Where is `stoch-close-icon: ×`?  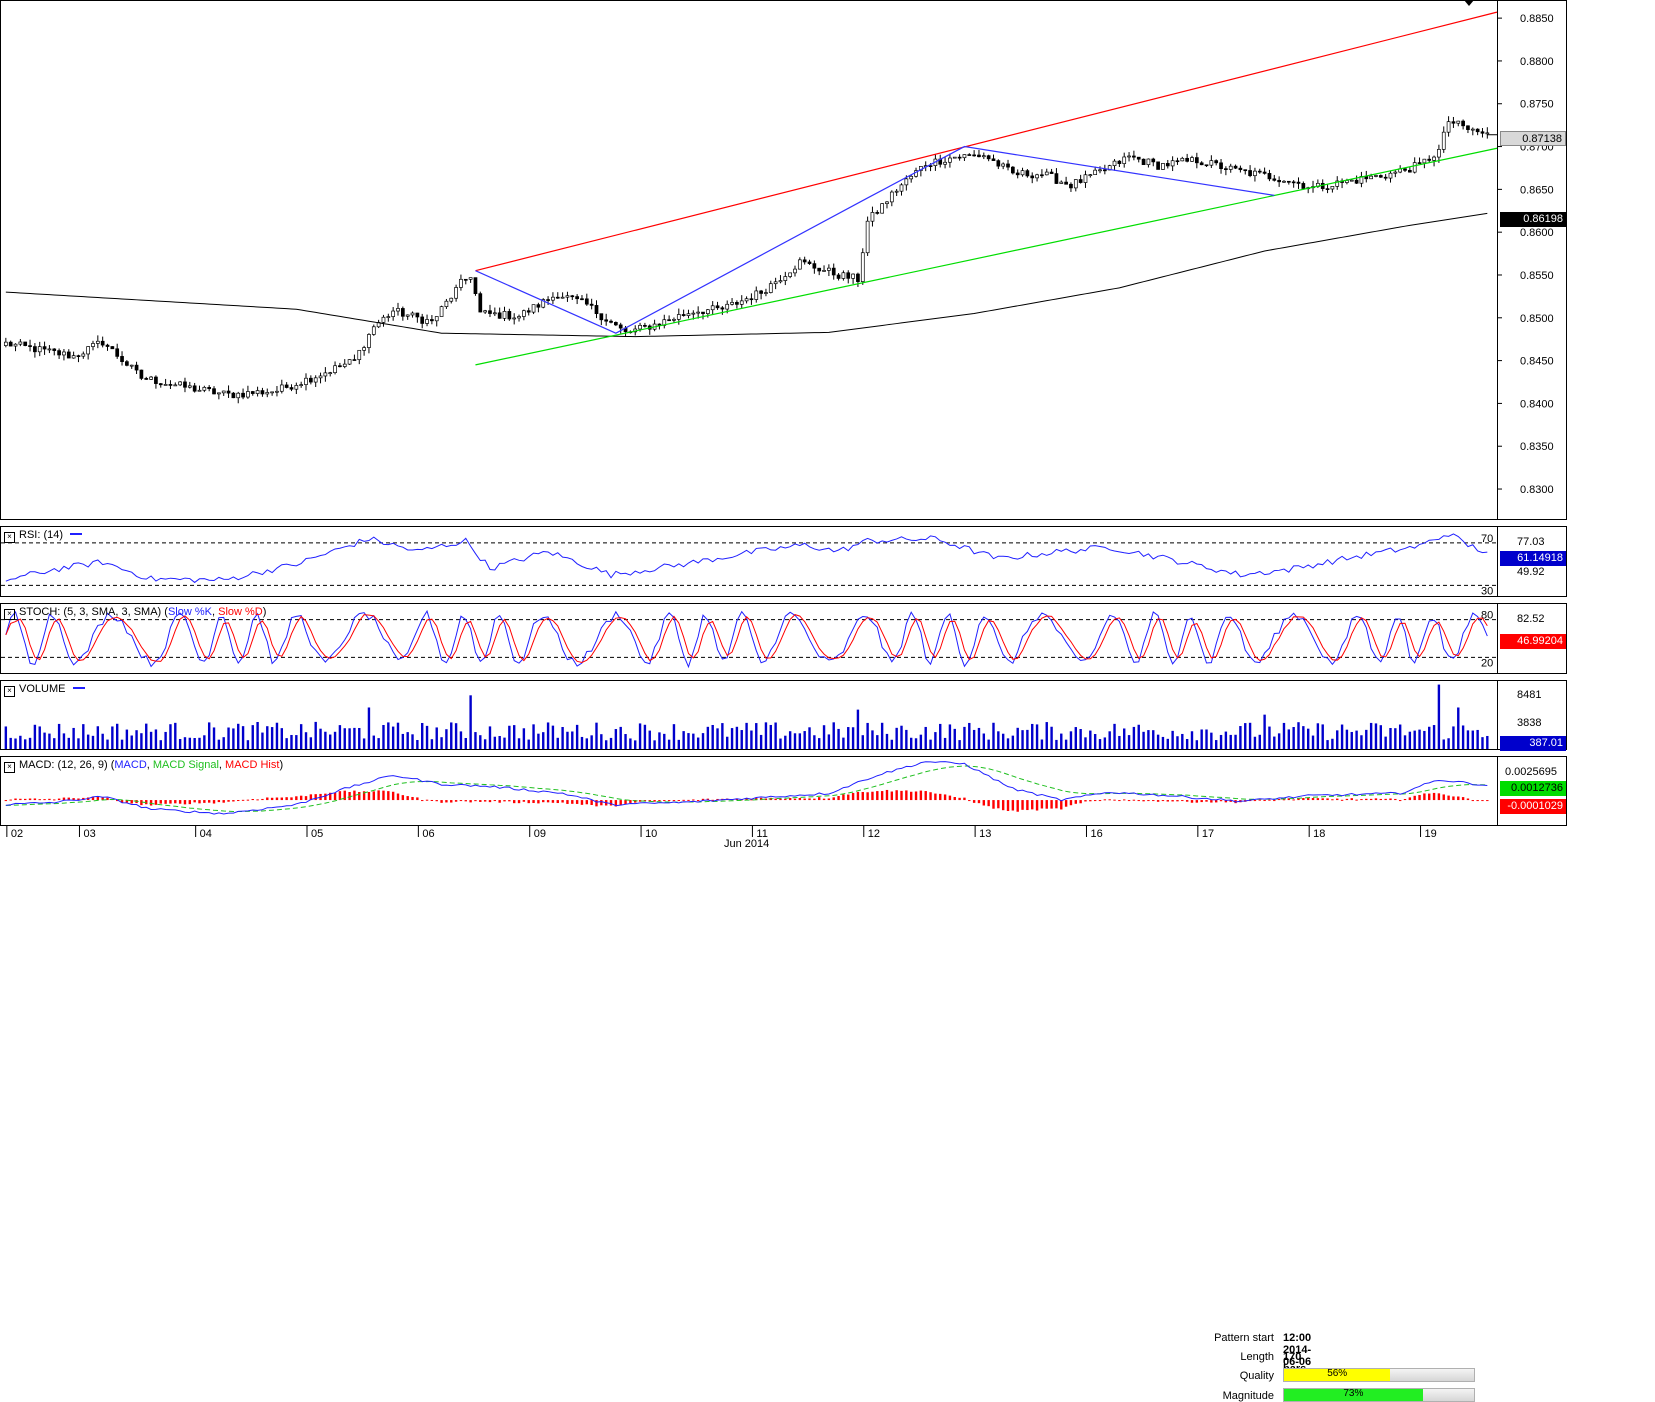
stoch-close-icon: × is located at coordinates (9, 614).